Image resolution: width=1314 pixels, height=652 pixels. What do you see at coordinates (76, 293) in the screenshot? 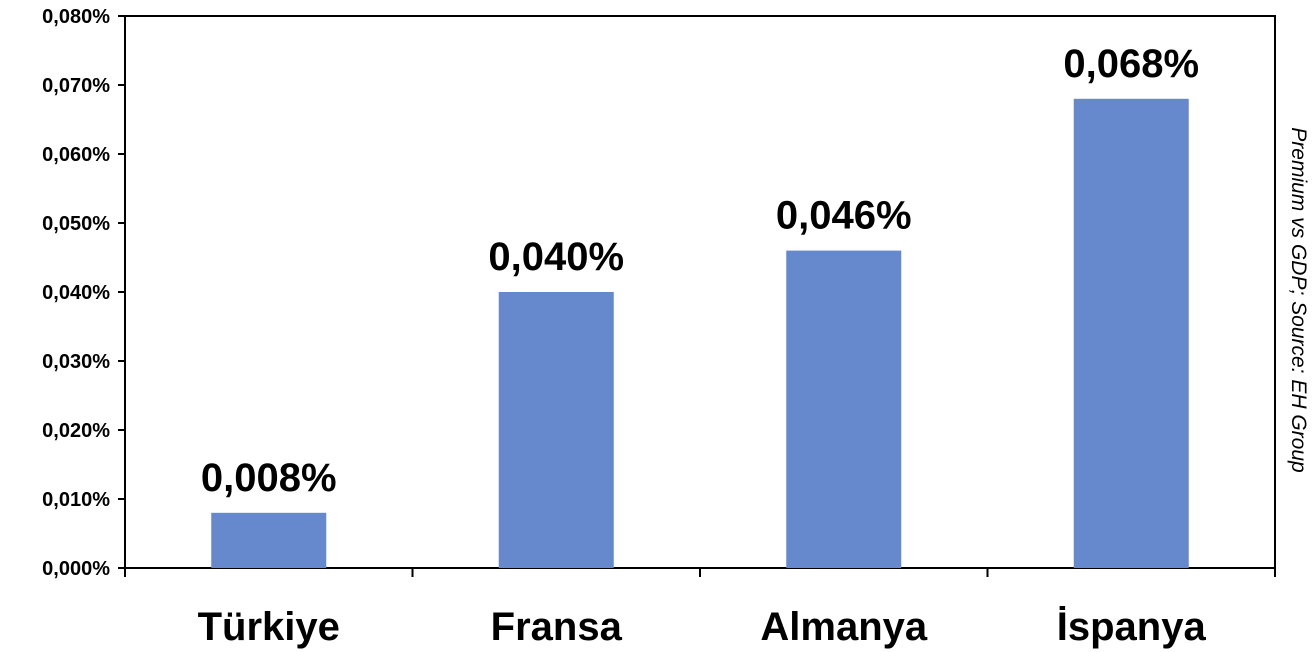
I see `y-tick-label: 0,040%` at bounding box center [76, 293].